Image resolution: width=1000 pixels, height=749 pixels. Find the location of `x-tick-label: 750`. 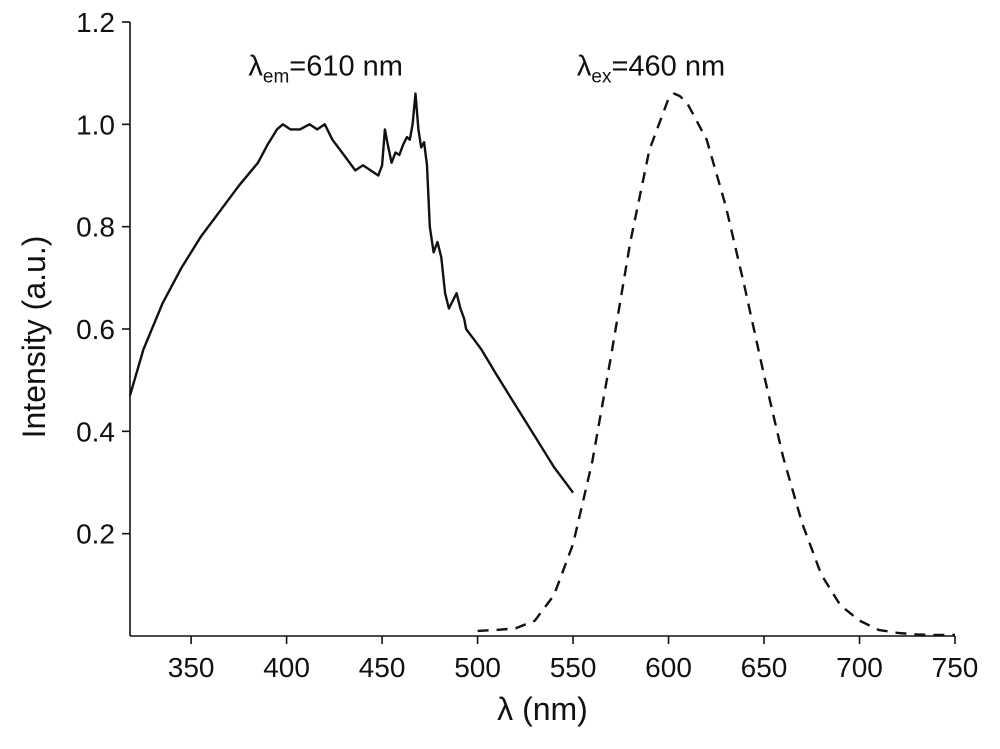

x-tick-label: 750 is located at coordinates (955, 667).